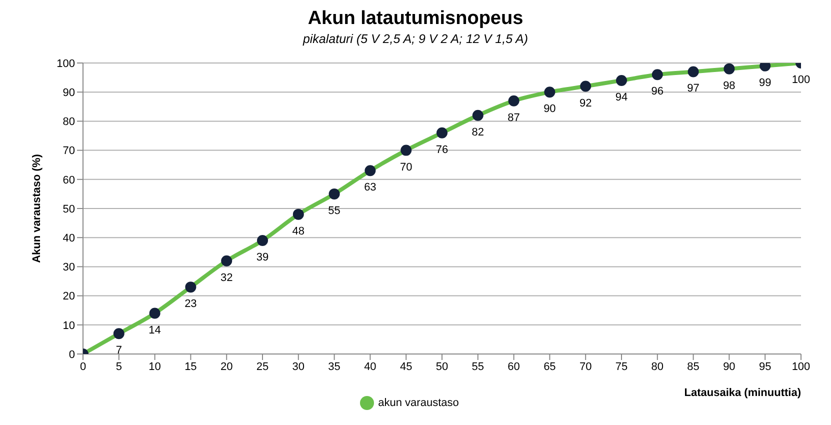 Image resolution: width=831 pixels, height=425 pixels. Describe the element at coordinates (68, 93) in the screenshot. I see `y-tick-label: 90` at that location.